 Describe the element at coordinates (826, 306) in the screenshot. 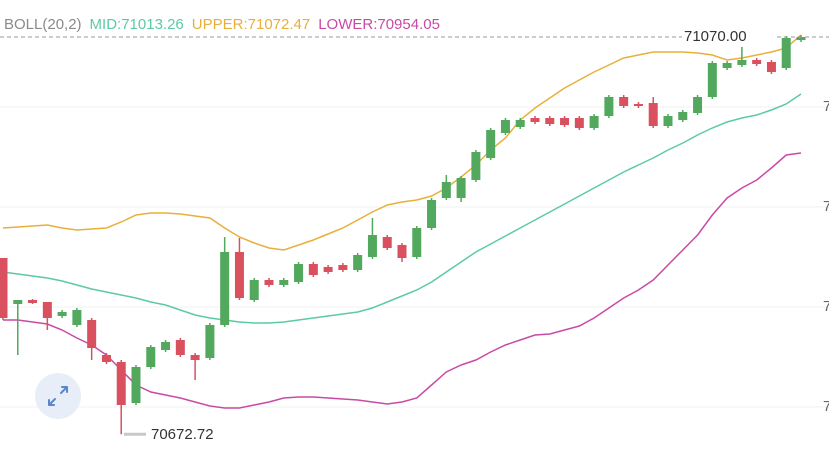

I see `y-tick-label: 70800` at that location.